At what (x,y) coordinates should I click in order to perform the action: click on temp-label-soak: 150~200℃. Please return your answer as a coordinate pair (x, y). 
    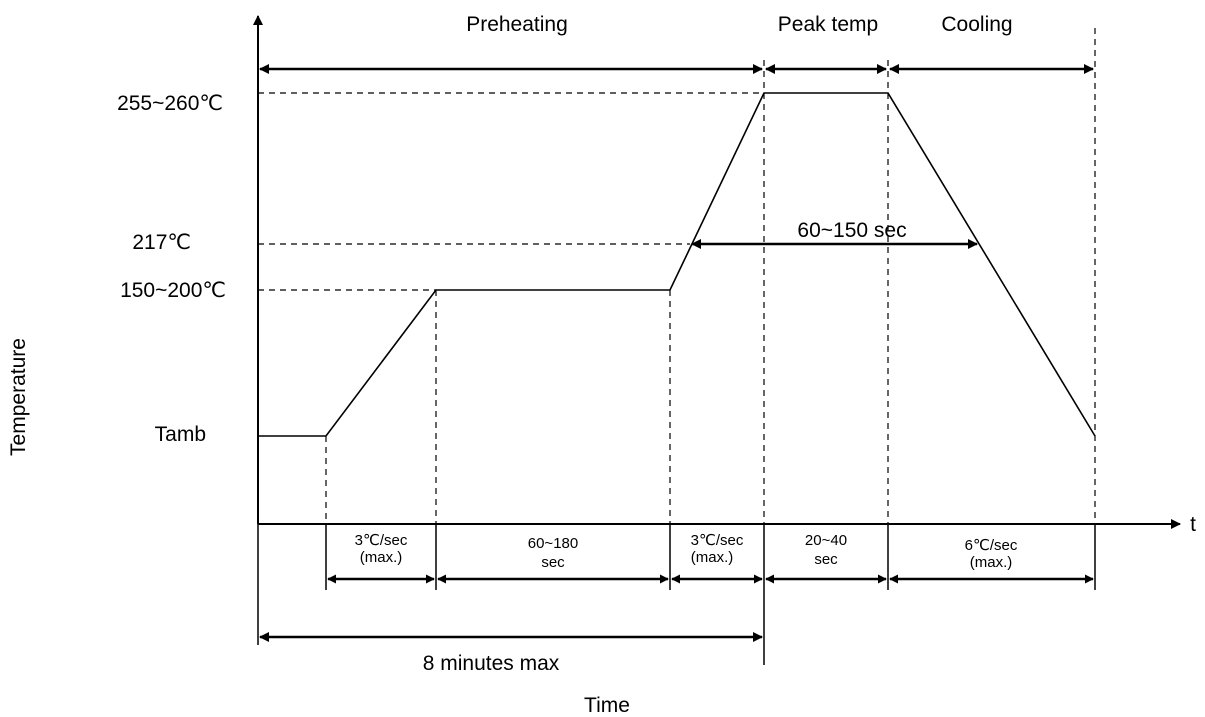
    Looking at the image, I should click on (173, 290).